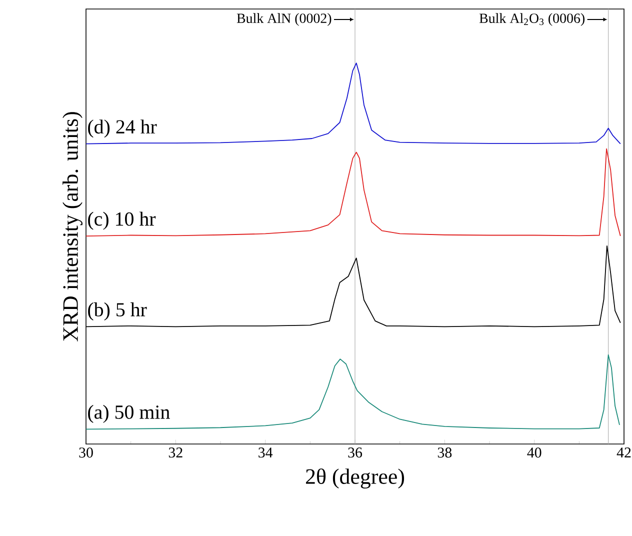 Image resolution: width=632 pixels, height=536 pixels. I want to click on y-axis-title: XRD intensity (arb. units), so click(72, 227).